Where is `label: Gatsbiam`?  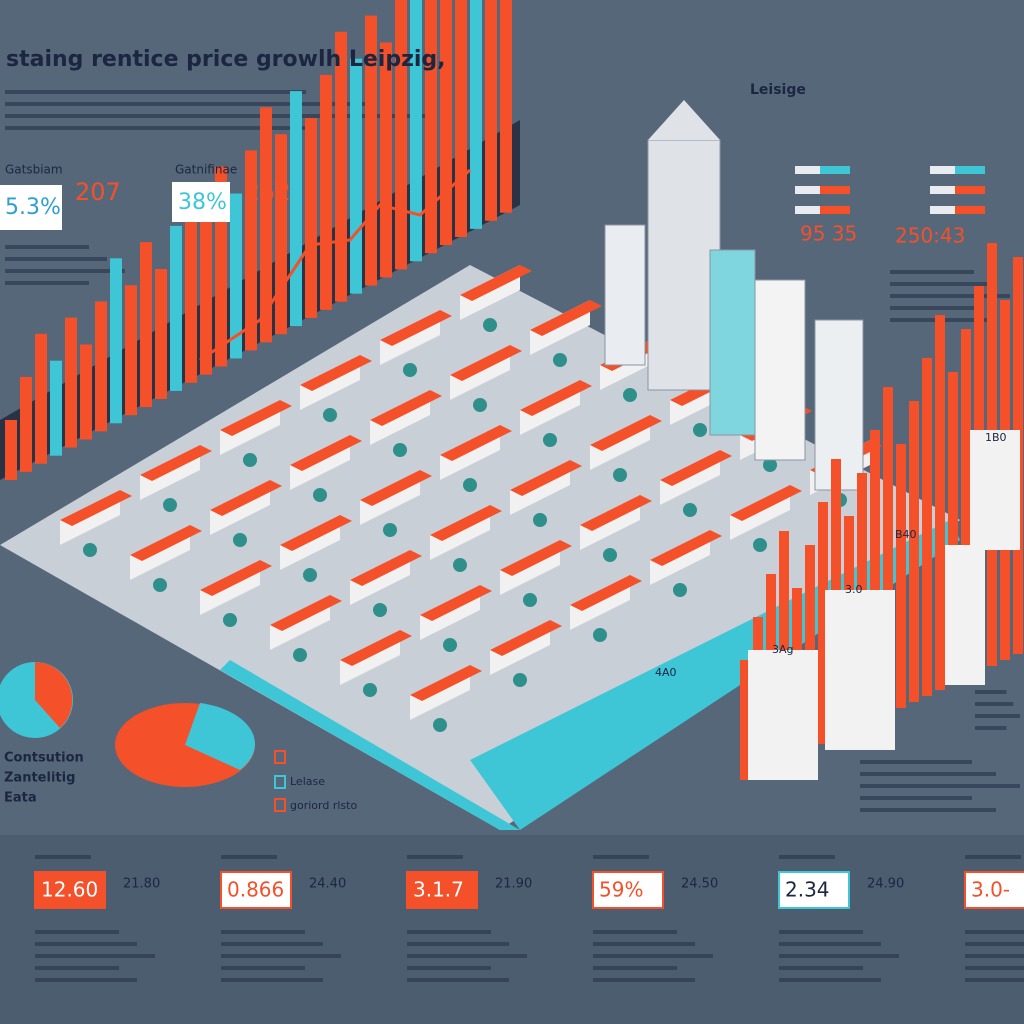 label: Gatsbiam is located at coordinates (34, 170).